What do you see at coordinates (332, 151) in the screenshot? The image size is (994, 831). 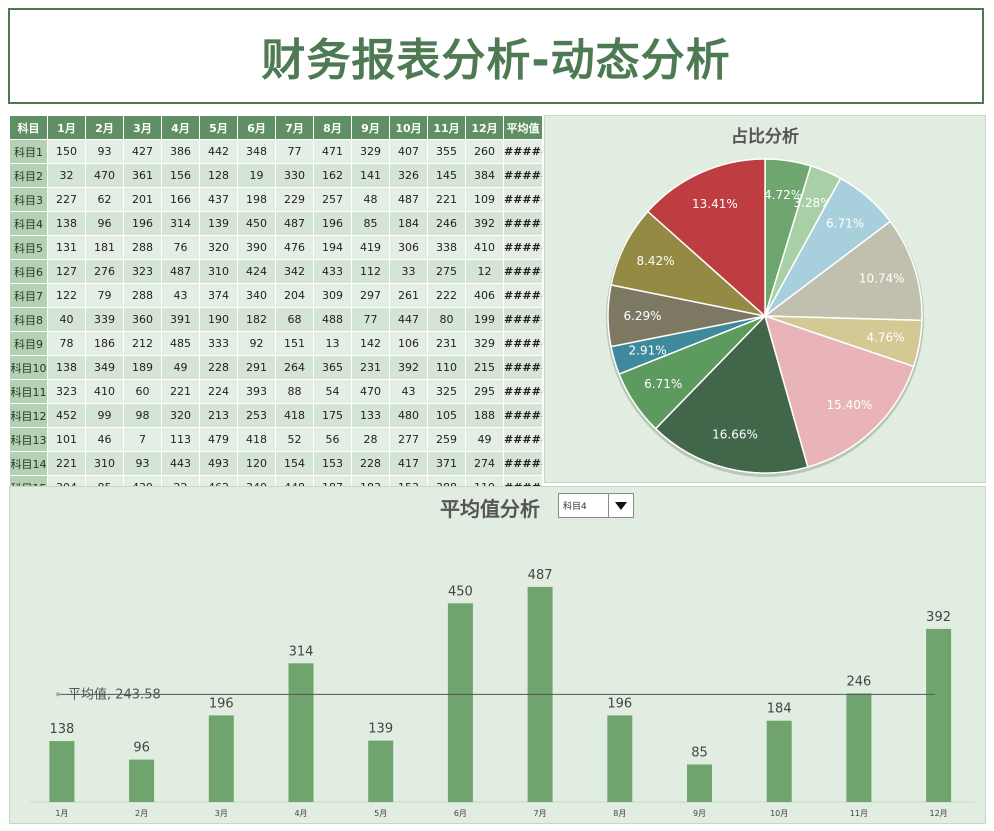 I see `table-cell: 471` at bounding box center [332, 151].